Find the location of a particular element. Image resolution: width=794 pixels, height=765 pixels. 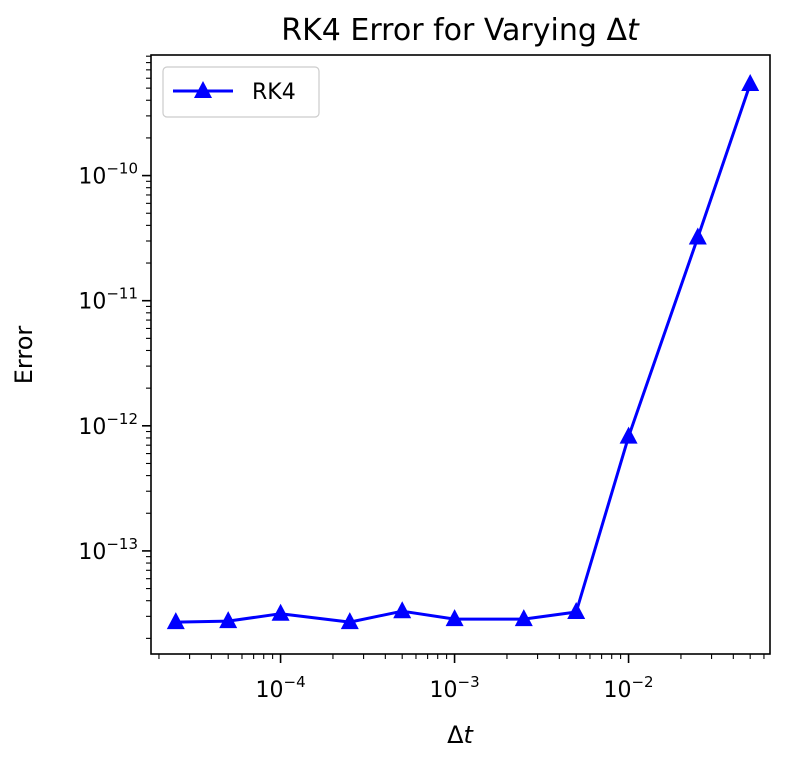

y-tick-label: 10−12 is located at coordinates (108, 425).